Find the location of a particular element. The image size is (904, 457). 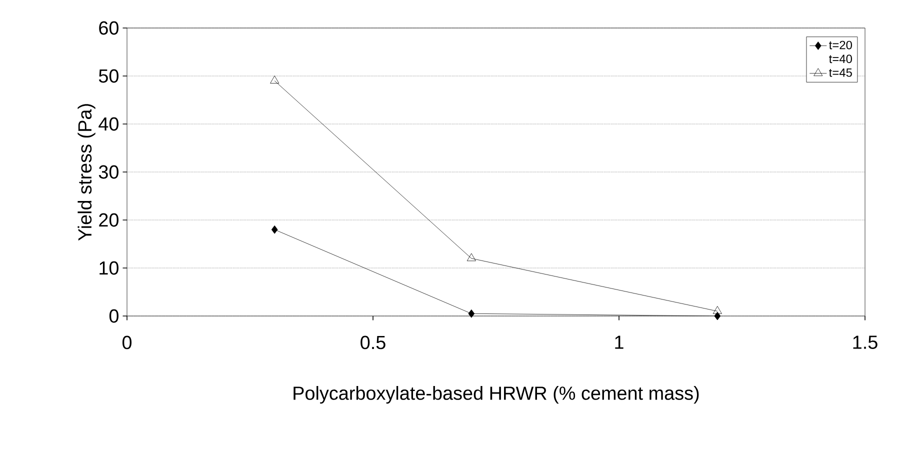

legend-label: t=20 is located at coordinates (840, 45).